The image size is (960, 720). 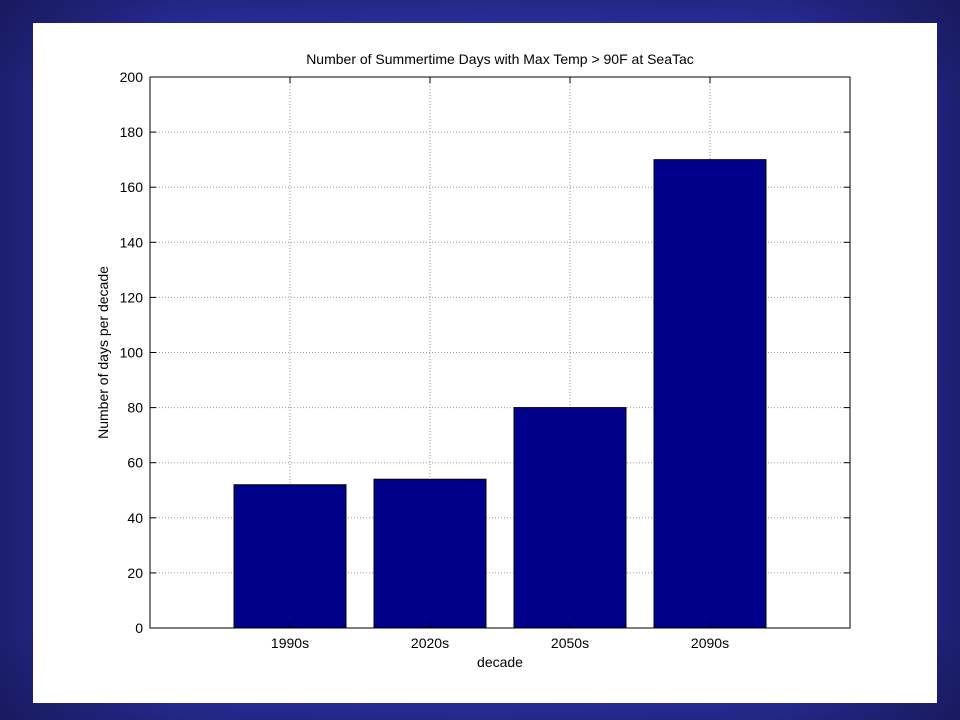 What do you see at coordinates (290, 556) in the screenshot?
I see `bar-1990s` at bounding box center [290, 556].